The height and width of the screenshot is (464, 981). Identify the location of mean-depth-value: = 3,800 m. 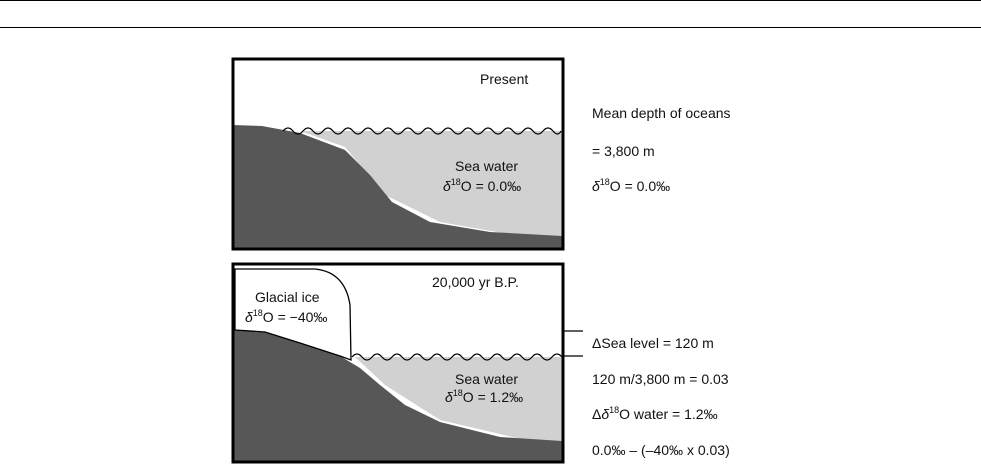
(623, 151).